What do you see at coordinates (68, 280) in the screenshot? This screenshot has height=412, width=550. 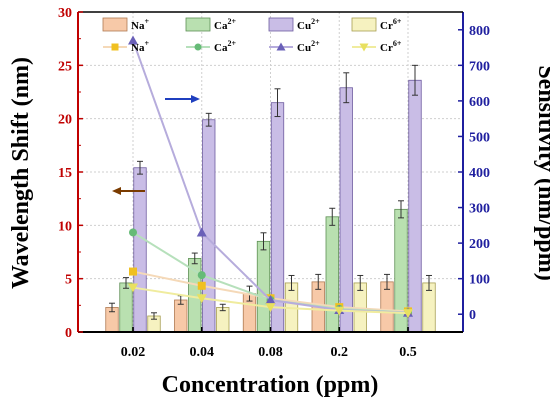 I see `y-tick-label: 5` at bounding box center [68, 280].